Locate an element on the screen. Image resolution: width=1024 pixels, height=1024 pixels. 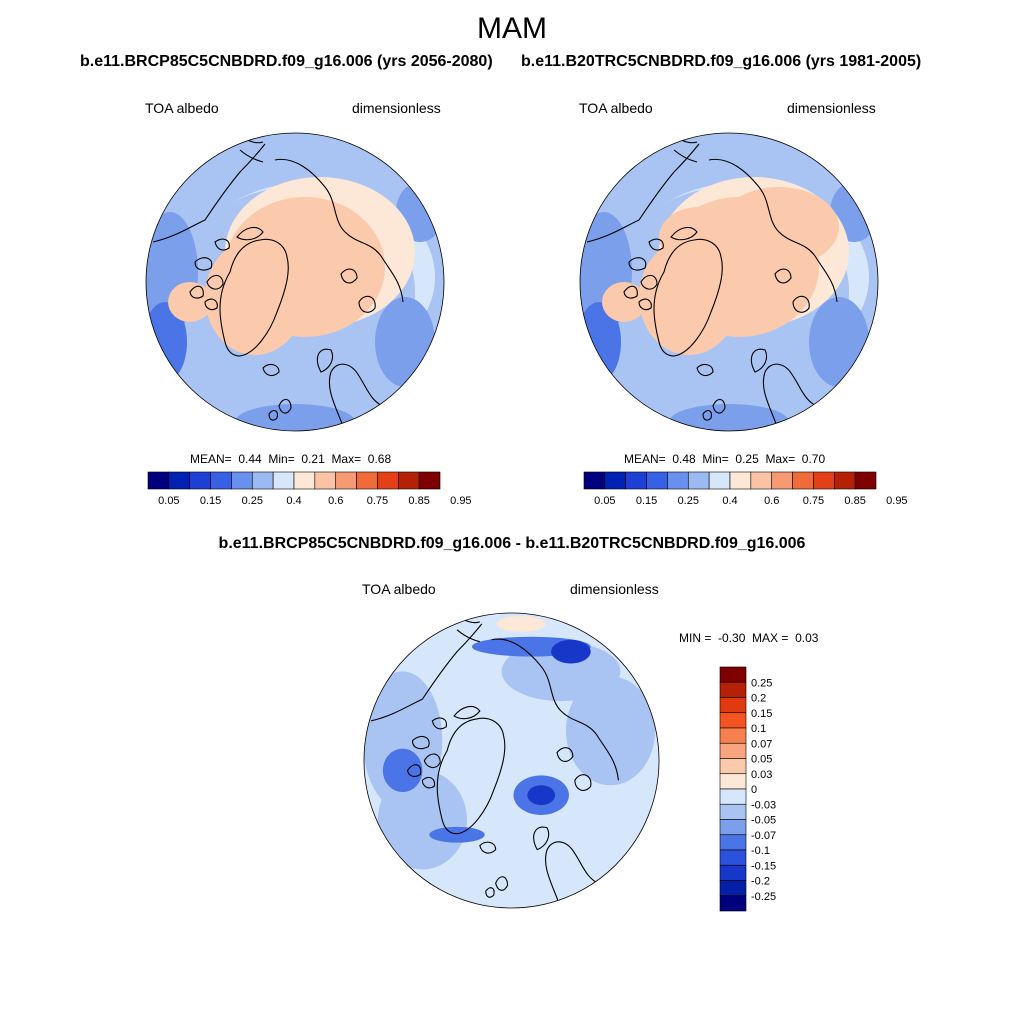
panel1-polar-map is located at coordinates (295, 282).